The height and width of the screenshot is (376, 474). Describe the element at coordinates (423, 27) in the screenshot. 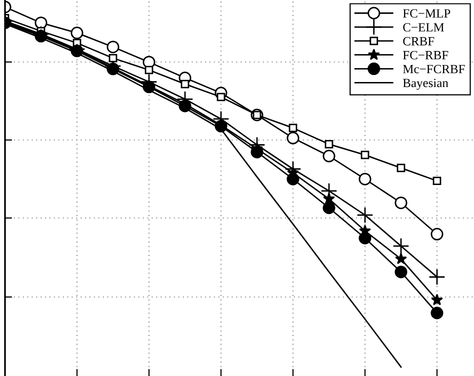

I see `legend-label: C−ELM` at that location.